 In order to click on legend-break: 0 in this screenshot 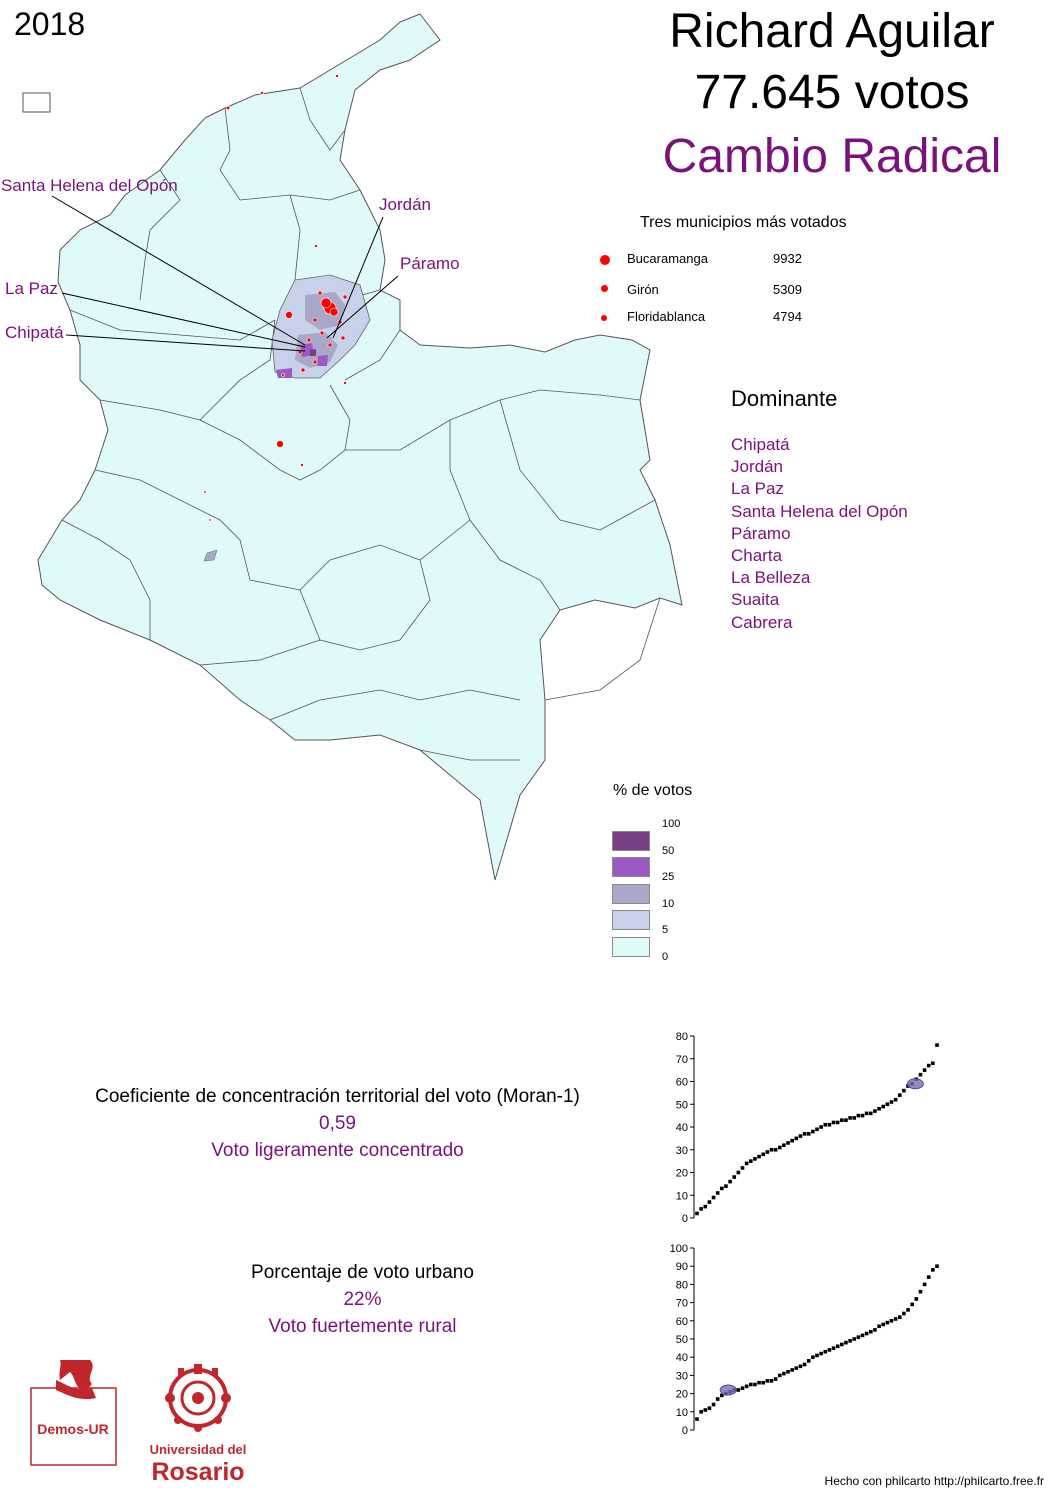, I will do `click(665, 957)`.